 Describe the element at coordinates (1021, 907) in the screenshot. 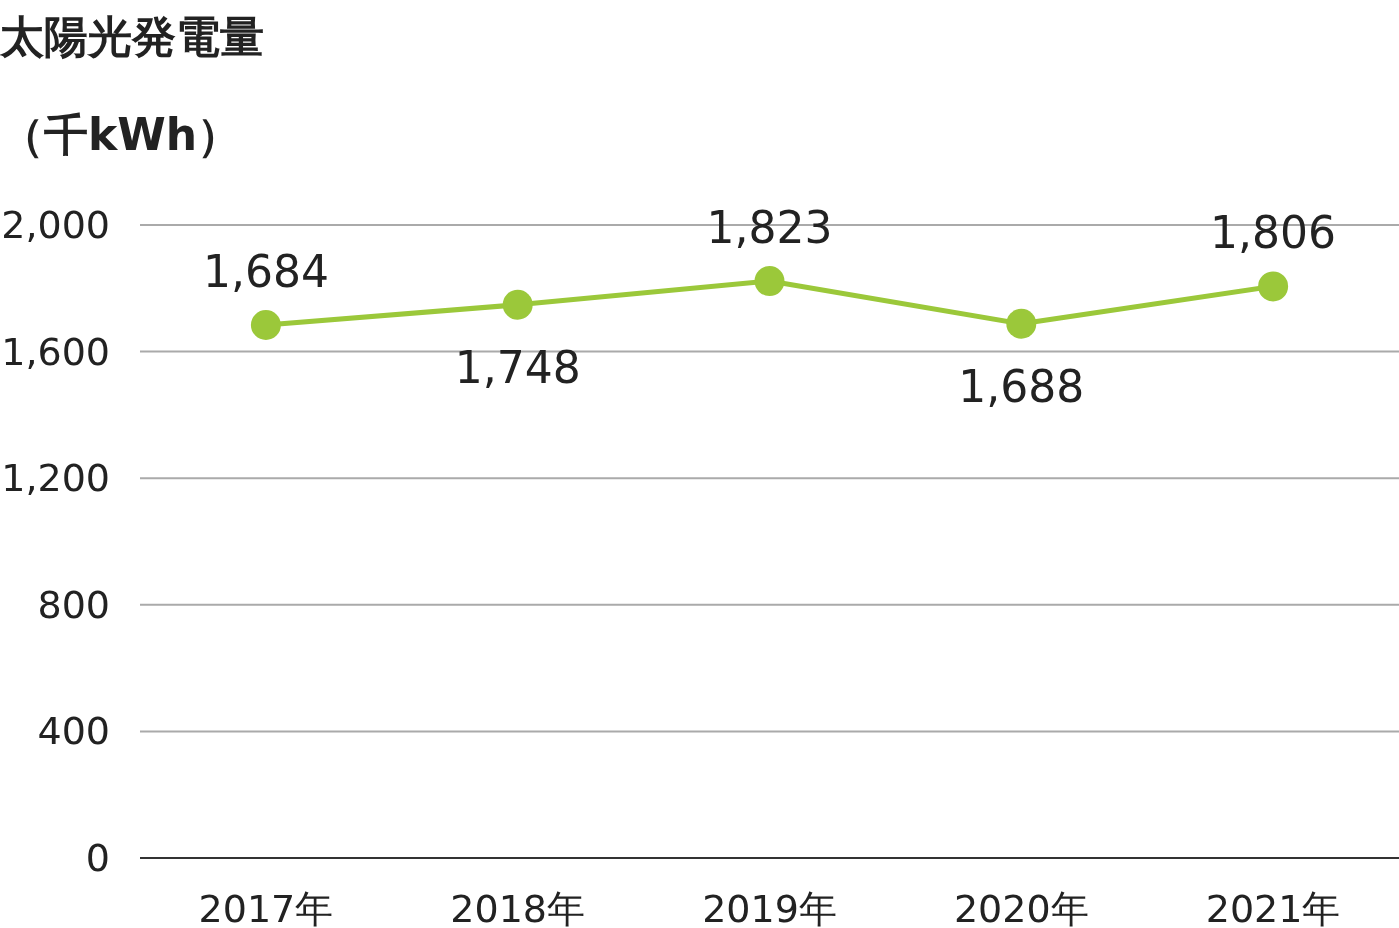

I see `x-tick-label: 2020年` at that location.